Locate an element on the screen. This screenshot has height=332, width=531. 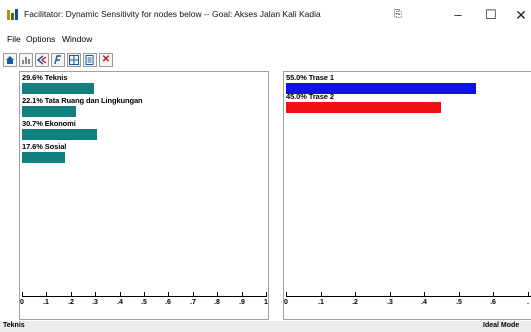
minimize-button: – is located at coordinates (458, 14).